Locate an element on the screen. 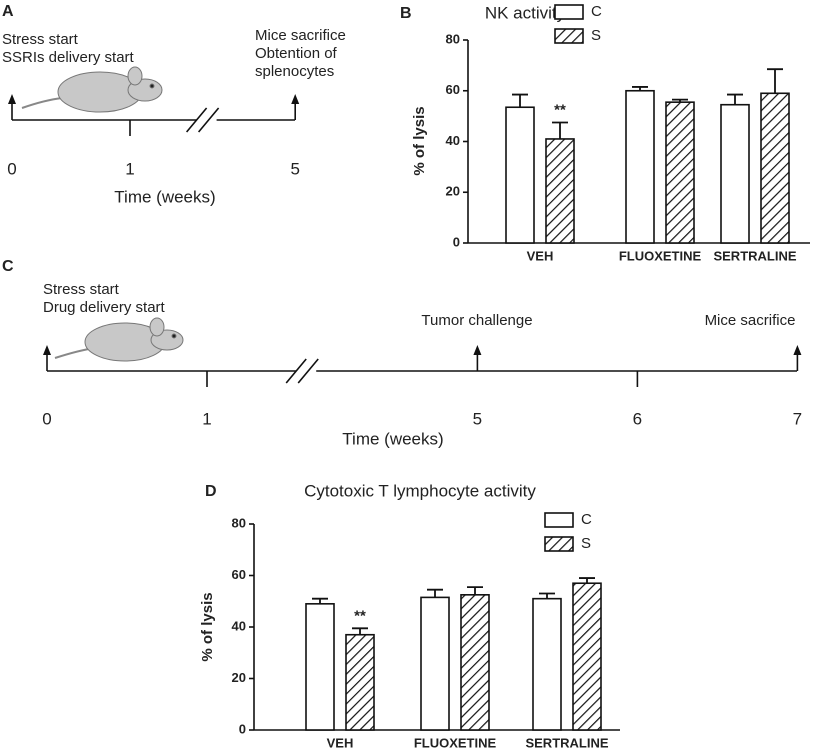 Image resolution: width=826 pixels, height=752 pixels. panel-letter: A is located at coordinates (8, 11).